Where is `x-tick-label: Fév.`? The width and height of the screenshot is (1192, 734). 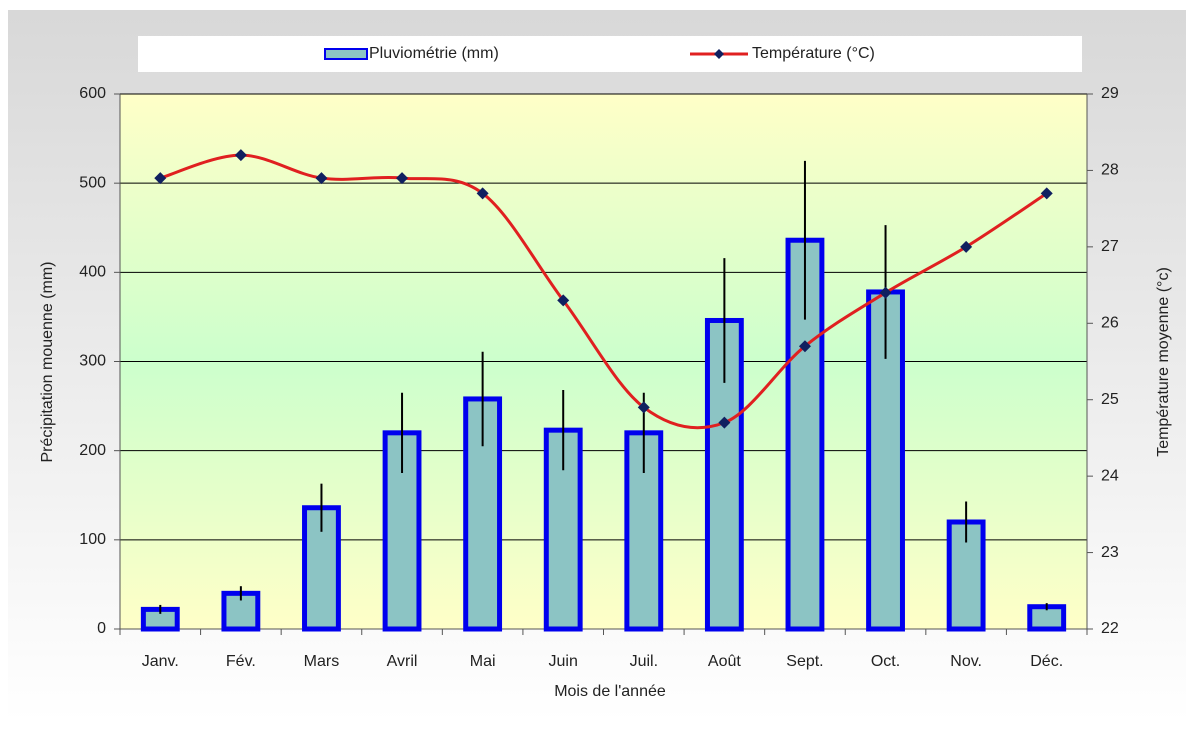 x-tick-label: Fév. is located at coordinates (241, 661).